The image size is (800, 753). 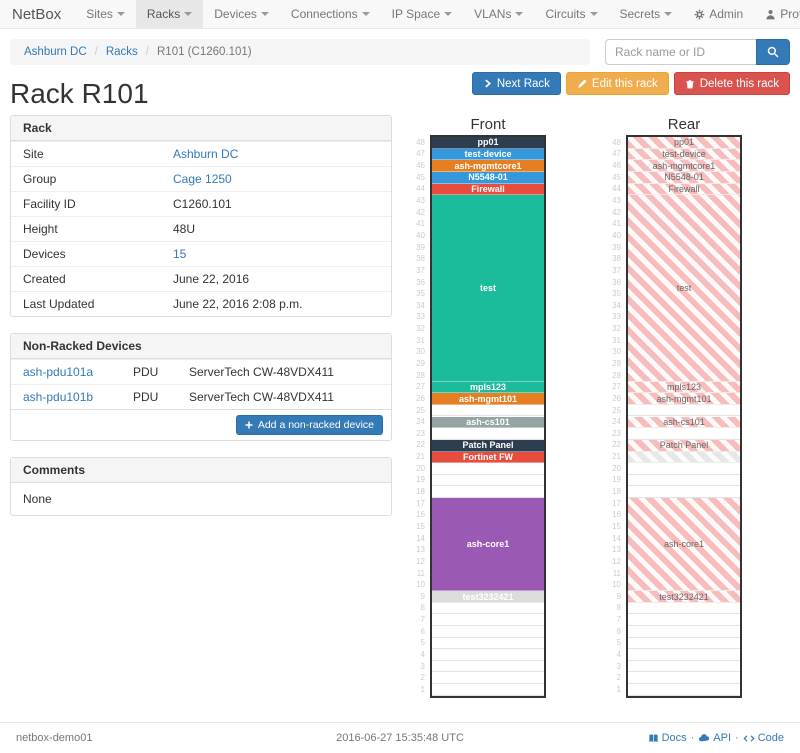 I want to click on edit-rack-button: Edit this rack, so click(x=617, y=83).